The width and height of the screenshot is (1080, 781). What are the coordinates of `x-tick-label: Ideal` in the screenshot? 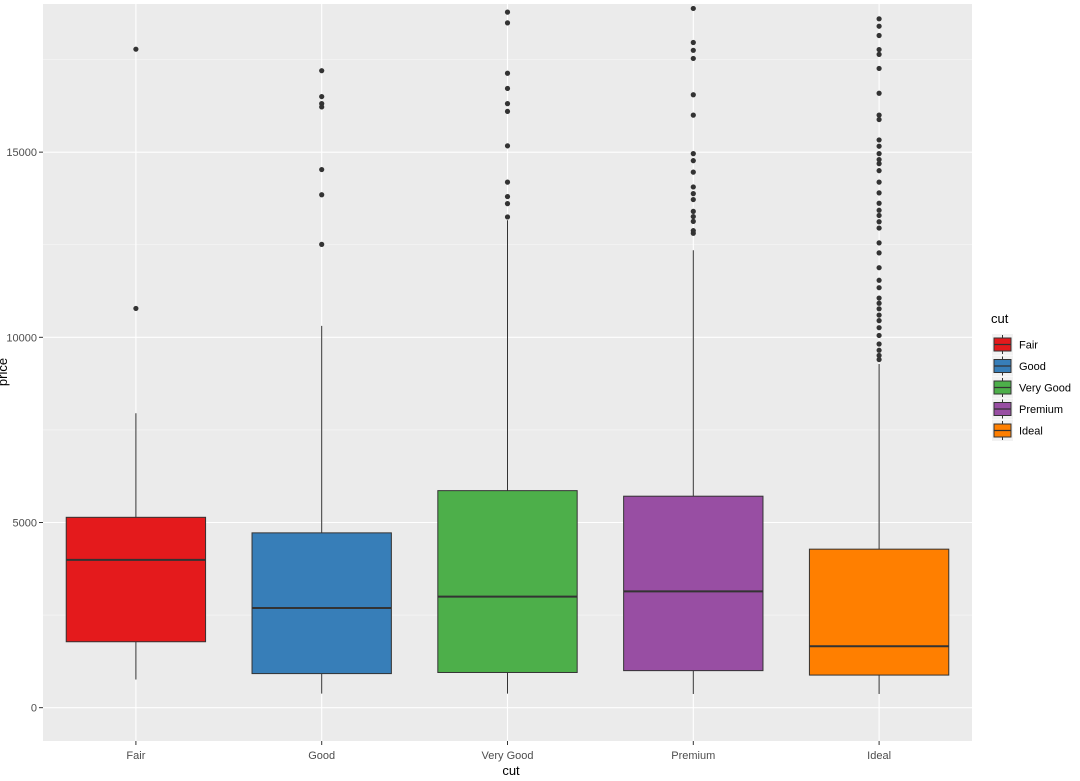 It's located at (879, 756).